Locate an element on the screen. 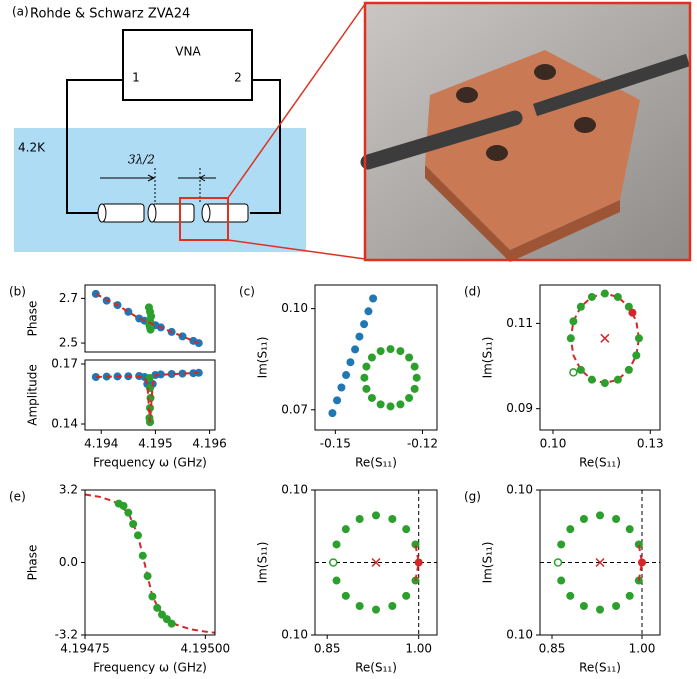  y-tick-label: 0.11 is located at coordinates (519, 323).